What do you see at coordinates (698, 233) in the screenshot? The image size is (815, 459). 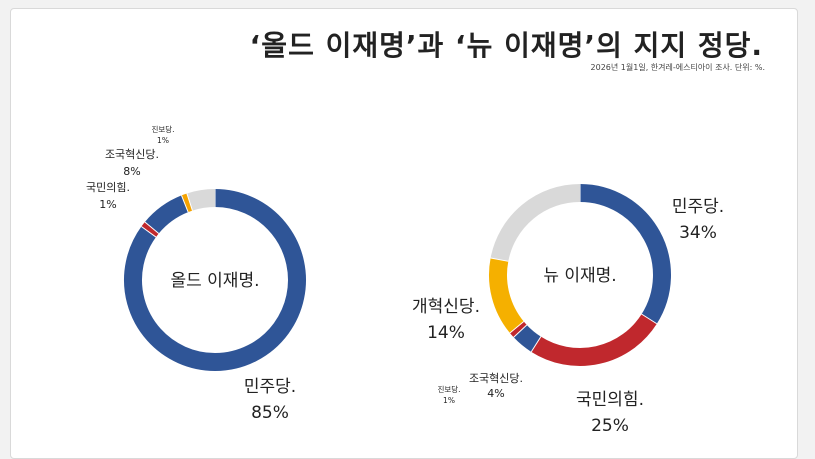 I see `slice-value-label: 34%` at bounding box center [698, 233].